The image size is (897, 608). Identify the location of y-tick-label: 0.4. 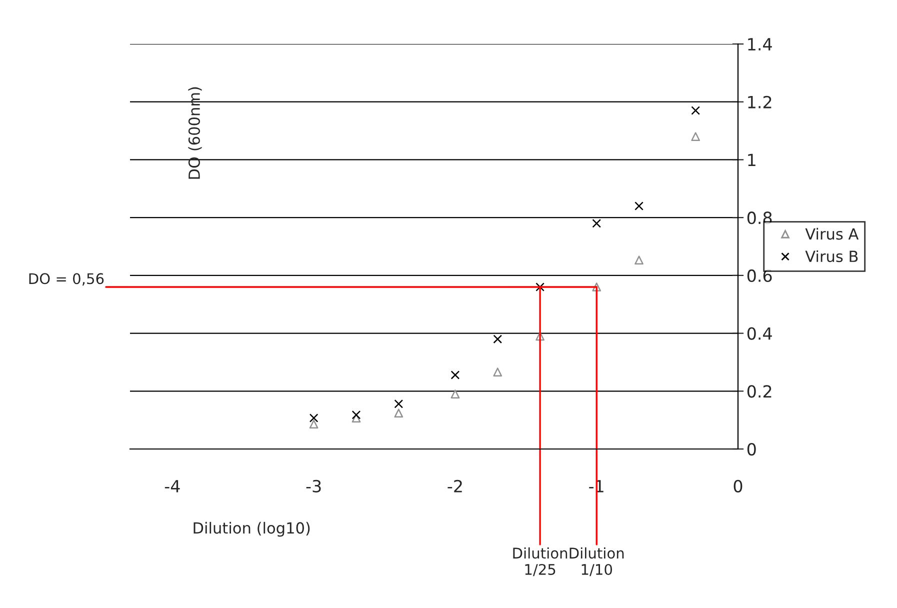
(759, 333).